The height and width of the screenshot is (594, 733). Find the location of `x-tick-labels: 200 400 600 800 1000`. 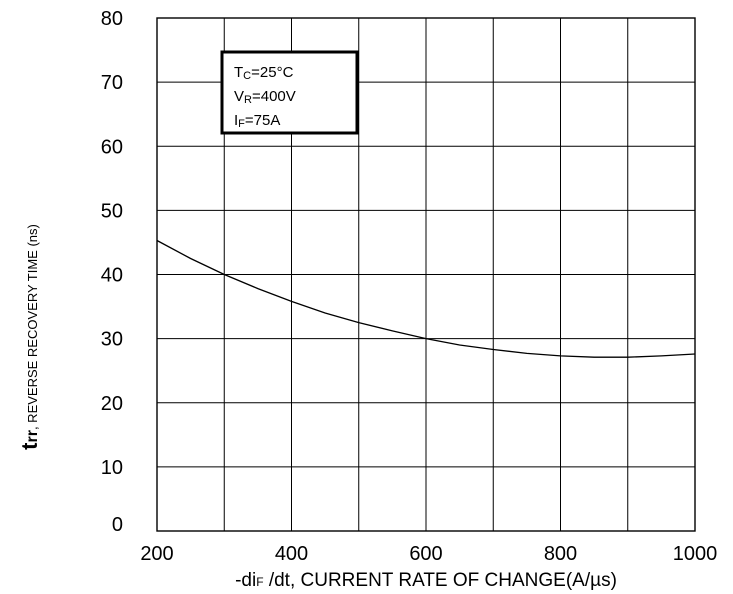

x-tick-labels: 200 400 600 800 1000 is located at coordinates (428, 554).